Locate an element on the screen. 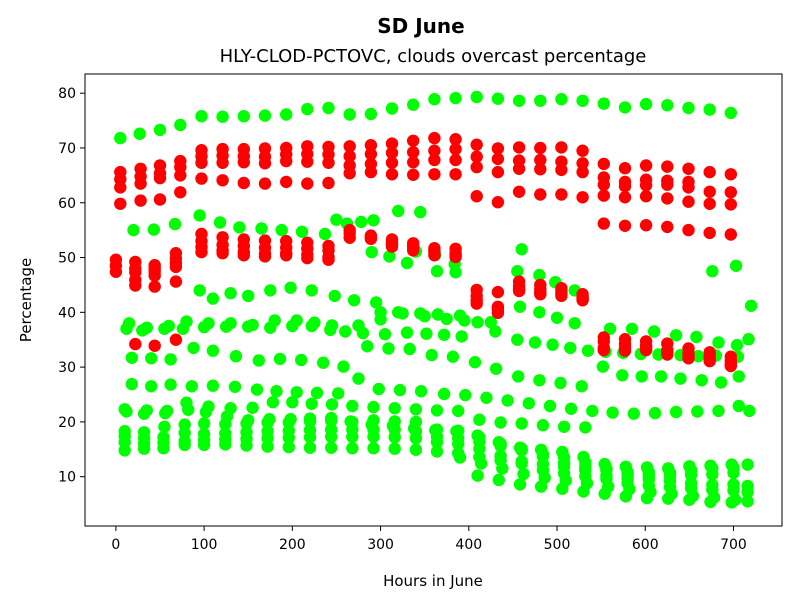  y-tick-label-60: 60 is located at coordinates (67, 204).